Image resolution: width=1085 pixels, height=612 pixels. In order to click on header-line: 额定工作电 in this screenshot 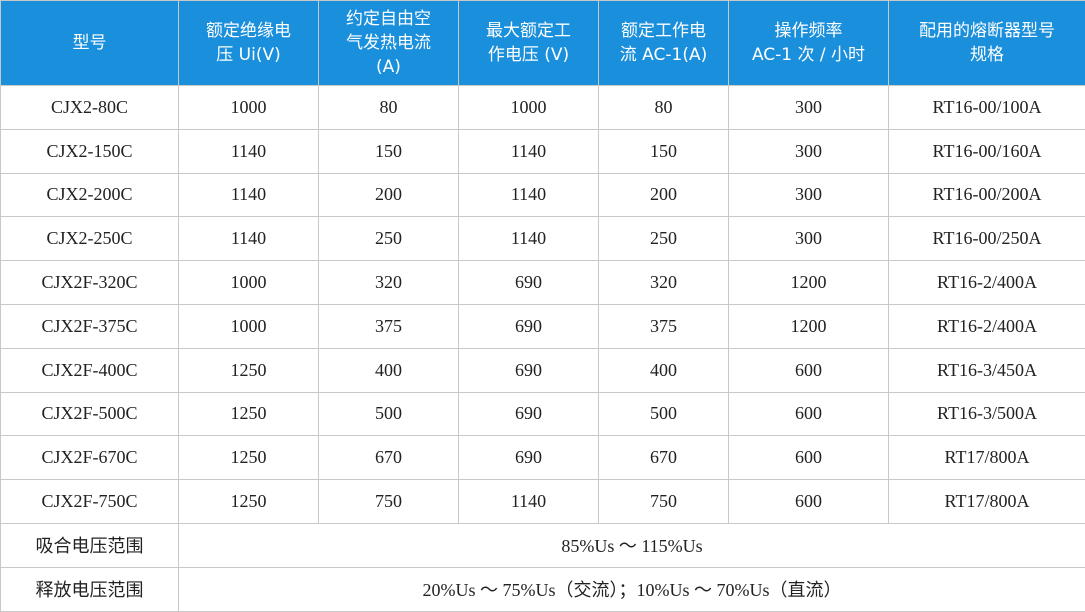, I will do `click(663, 31)`.